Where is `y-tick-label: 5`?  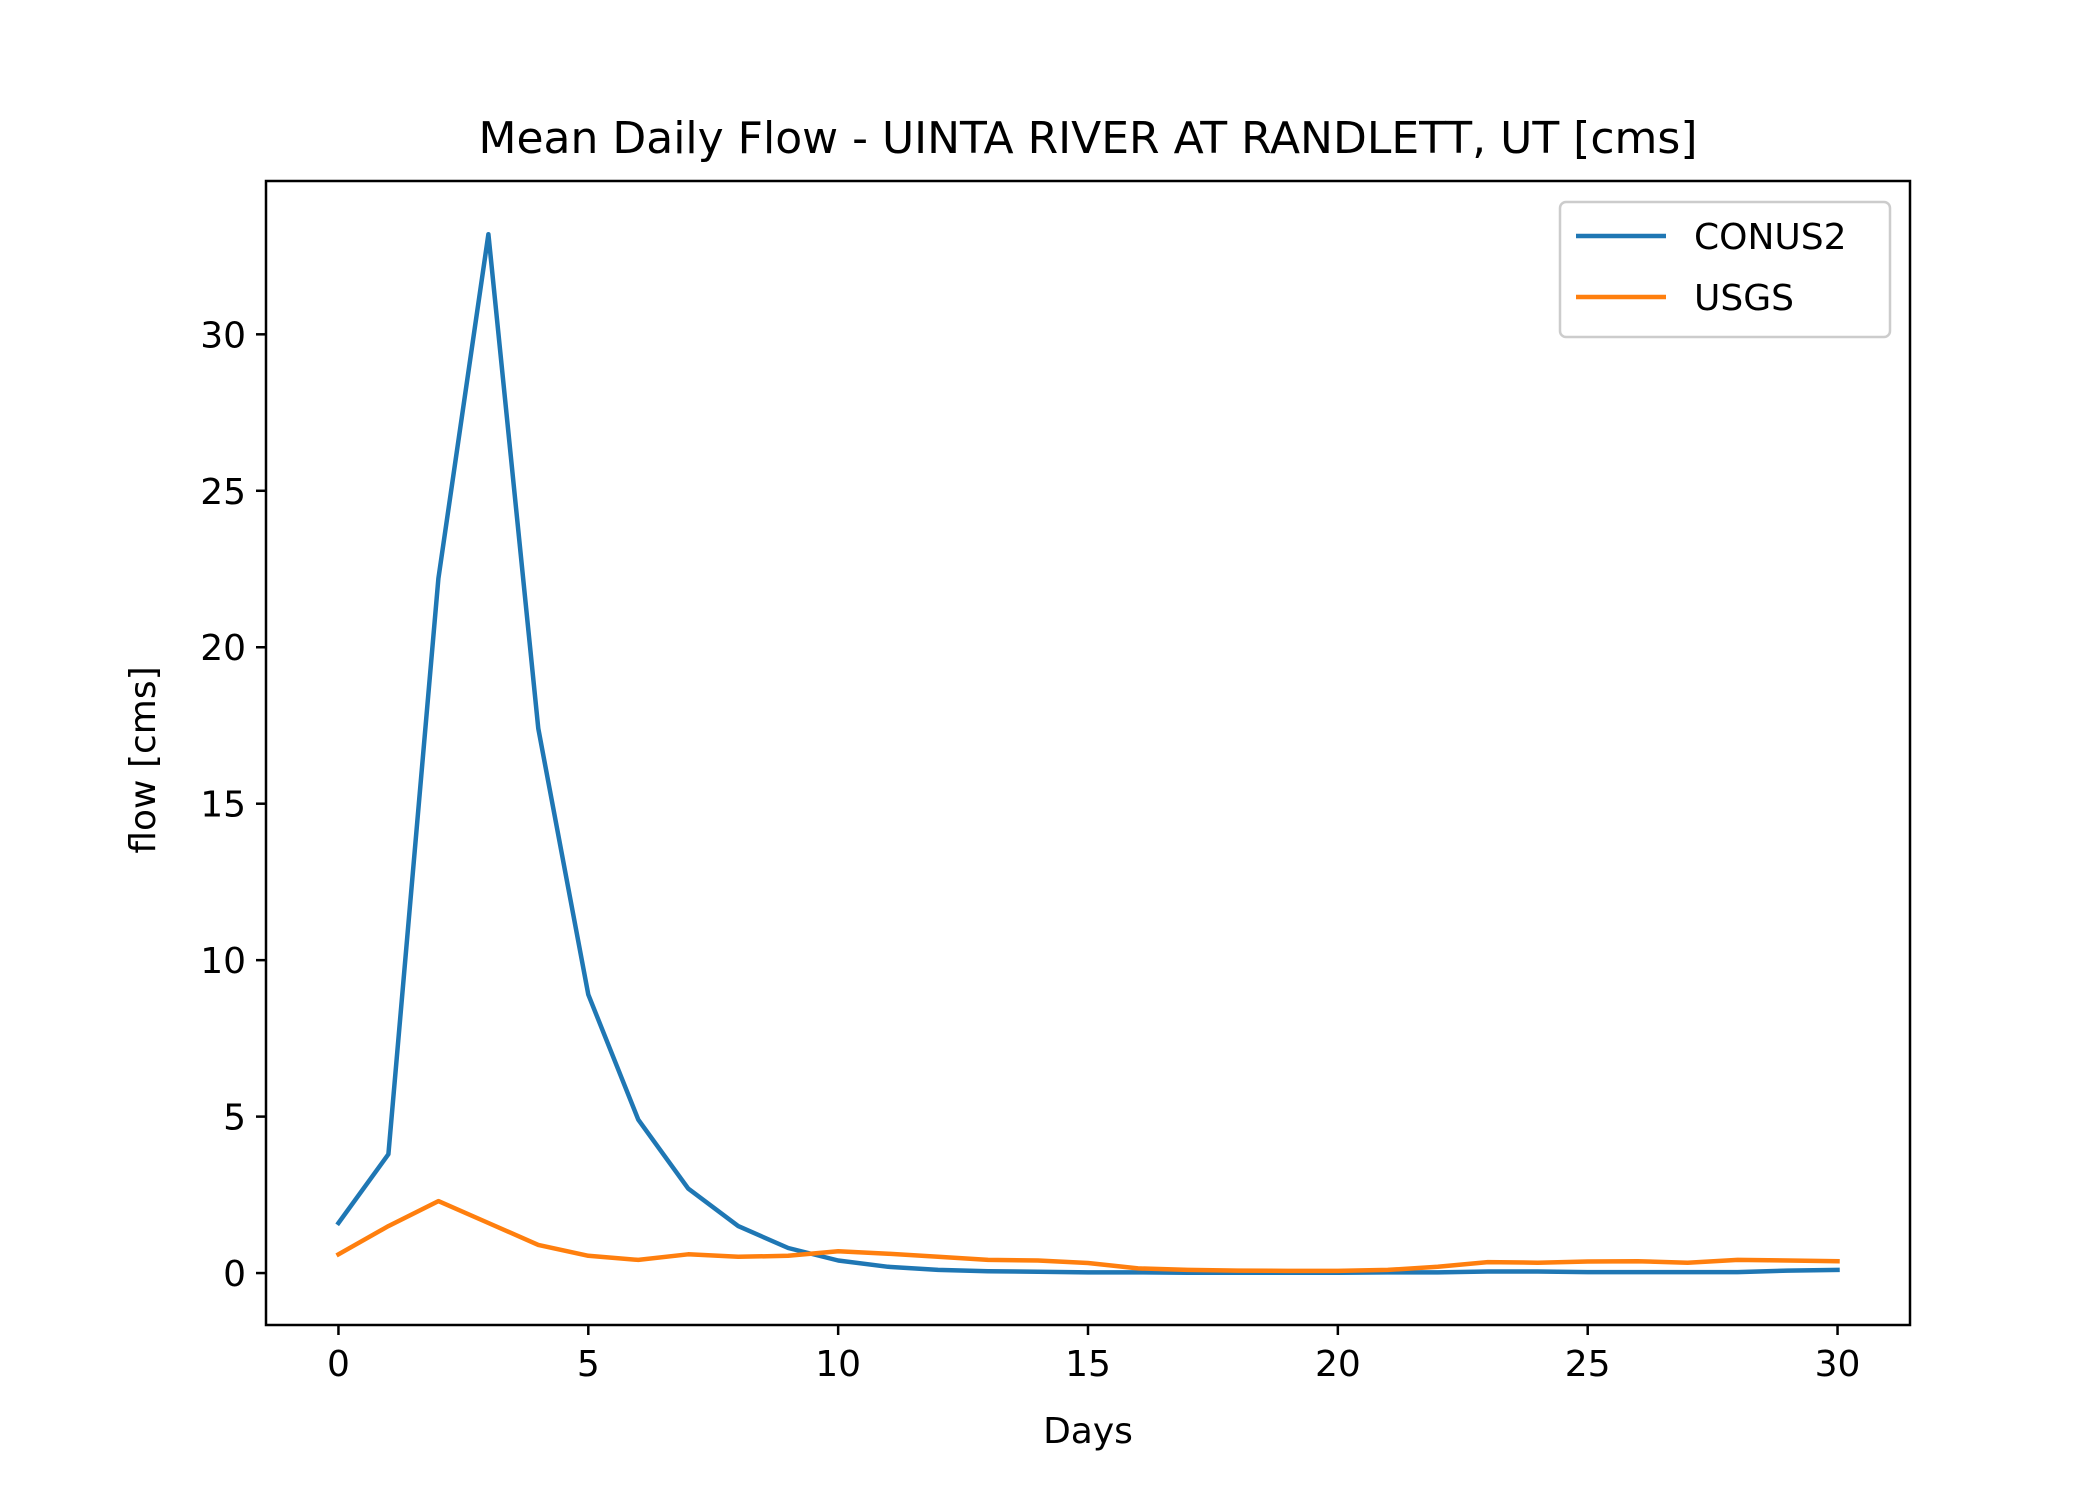 y-tick-label: 5 is located at coordinates (234, 1118).